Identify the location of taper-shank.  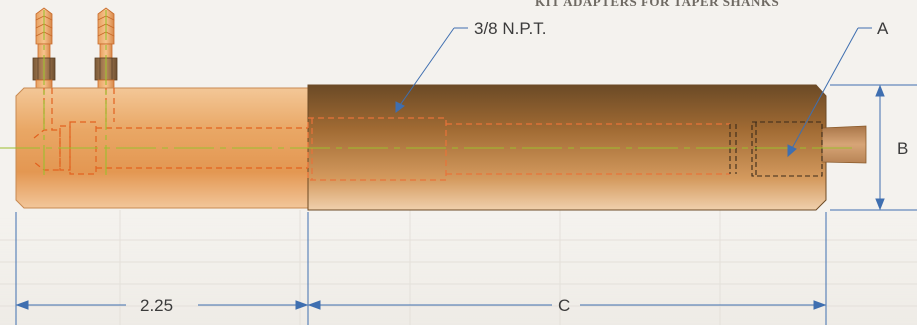
(844, 144).